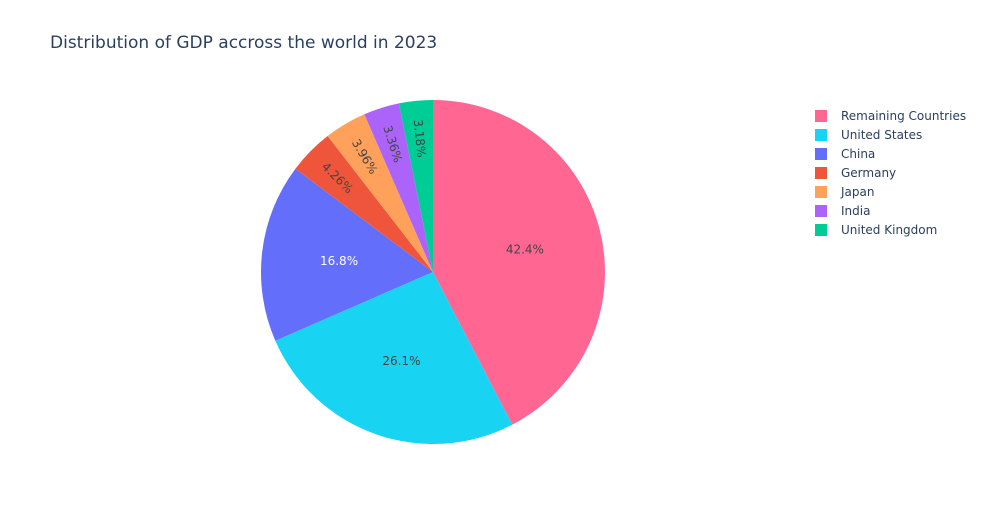  What do you see at coordinates (519, 262) in the screenshot?
I see `pie-slice-remaining-countries` at bounding box center [519, 262].